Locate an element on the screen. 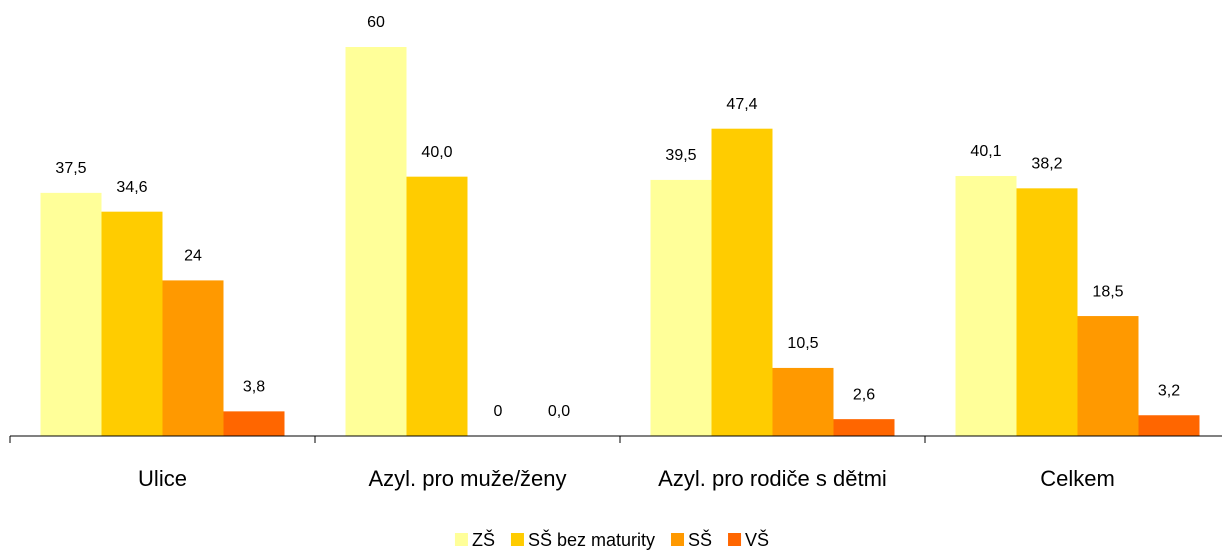 This screenshot has width=1222, height=552. data-label: 60 is located at coordinates (376, 22).